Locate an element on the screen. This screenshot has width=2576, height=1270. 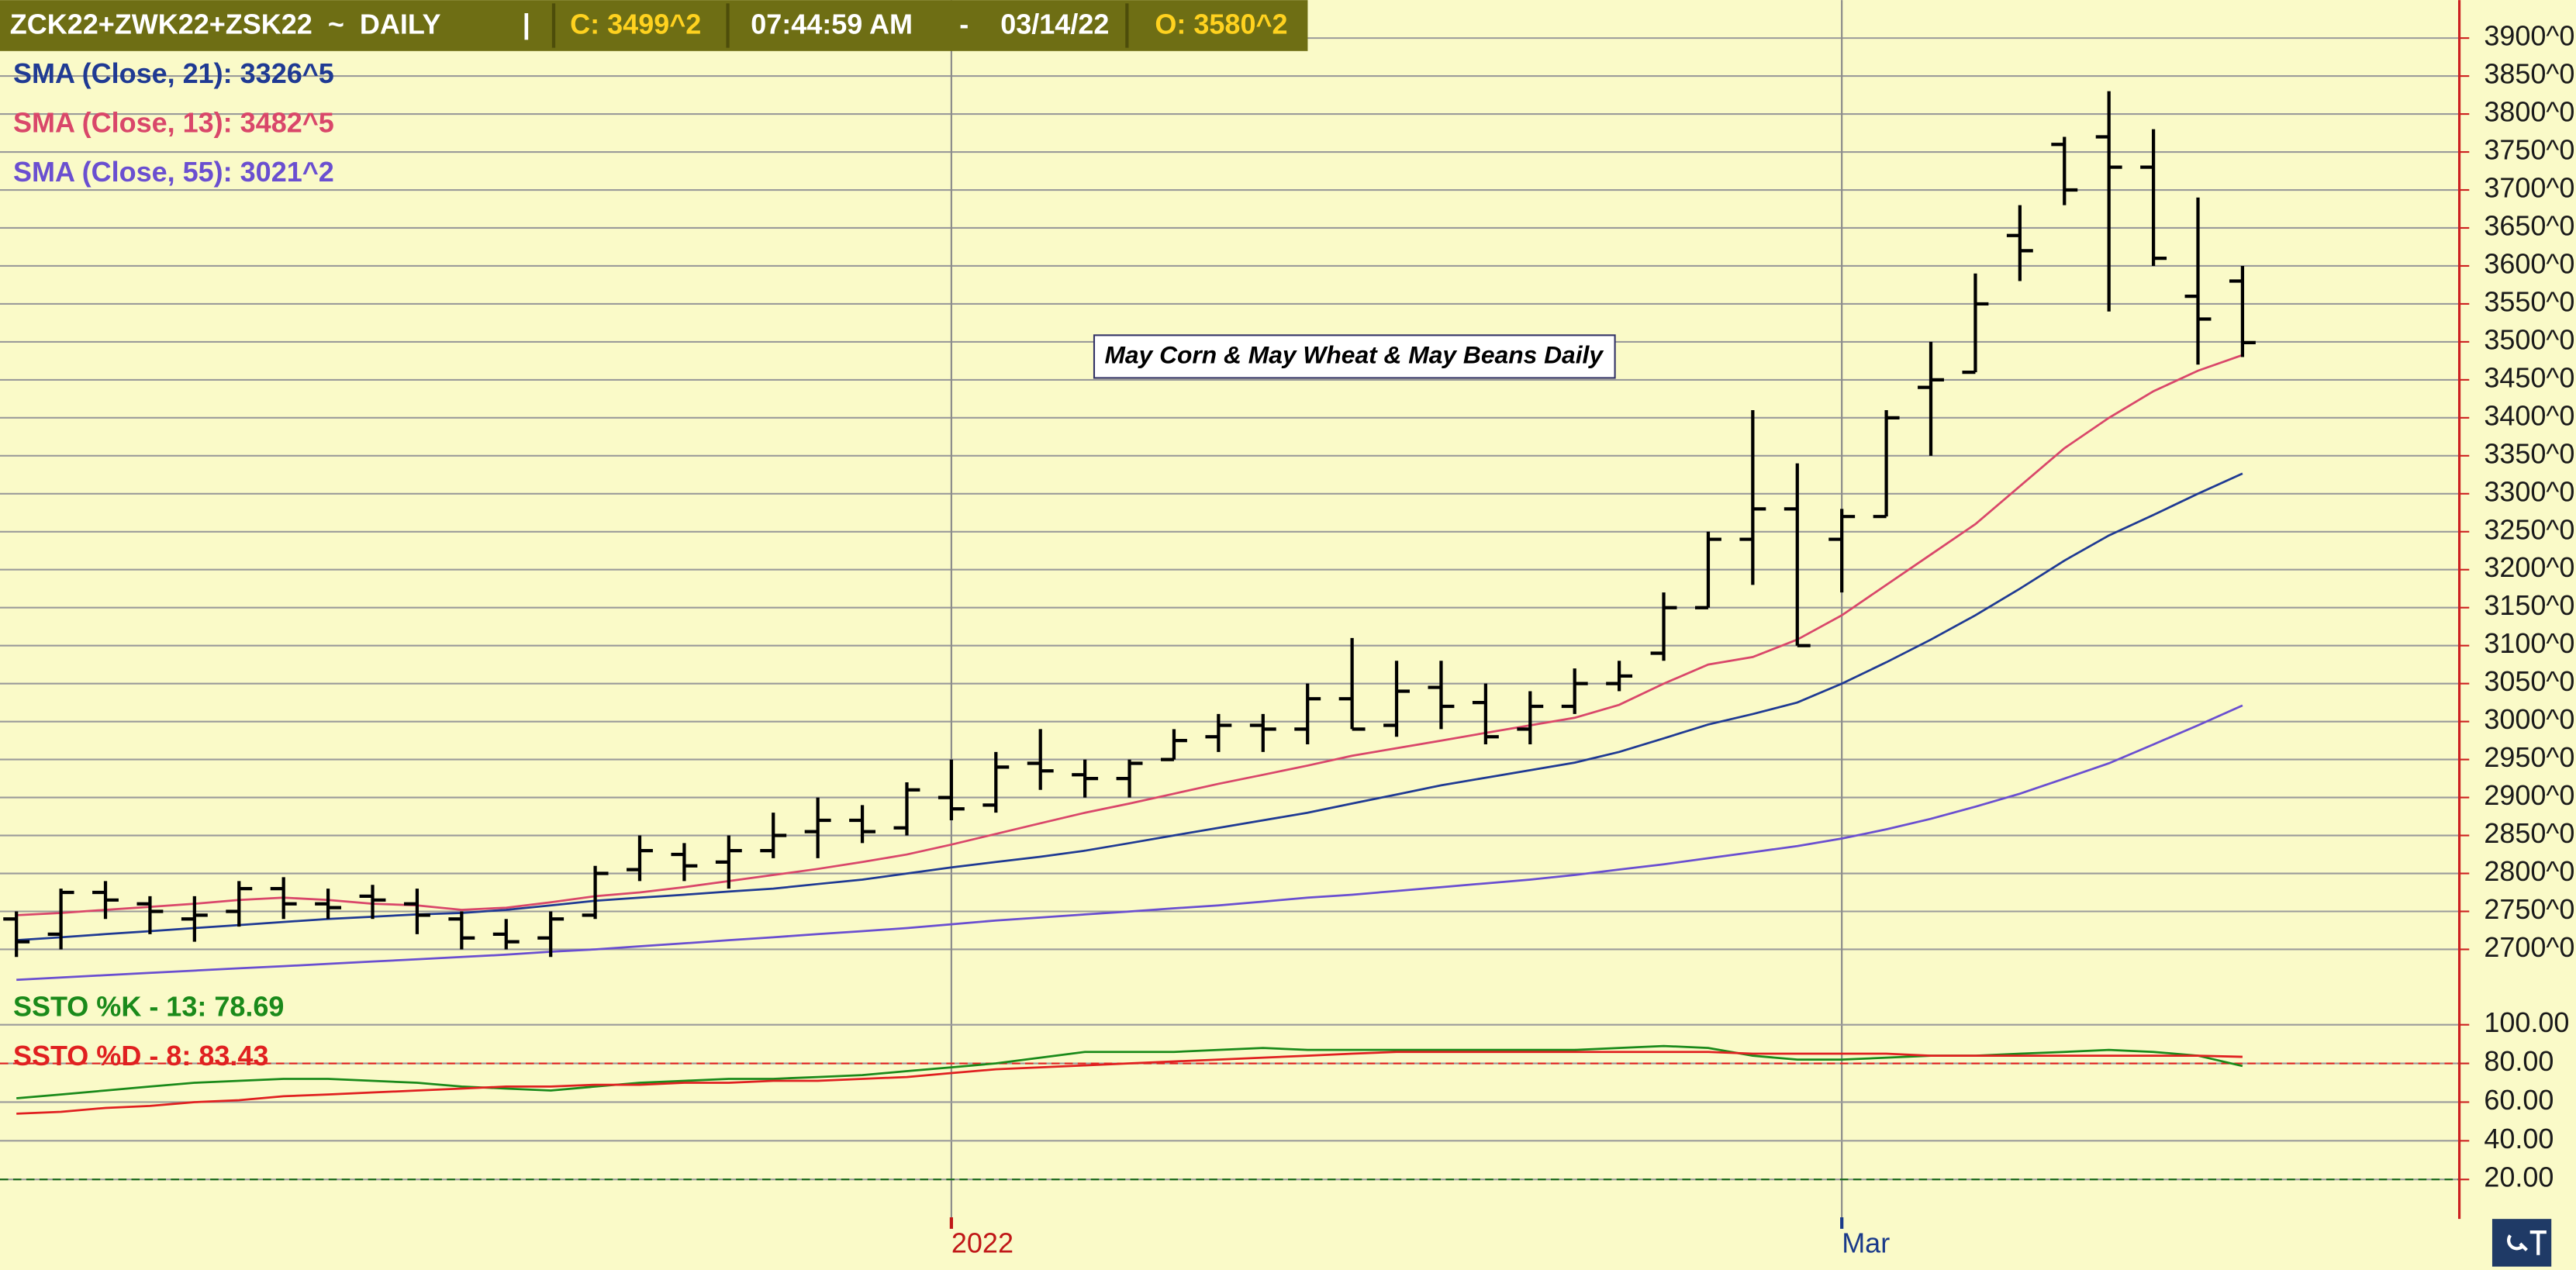
y-tick-label: 40.00 is located at coordinates (2519, 1139).